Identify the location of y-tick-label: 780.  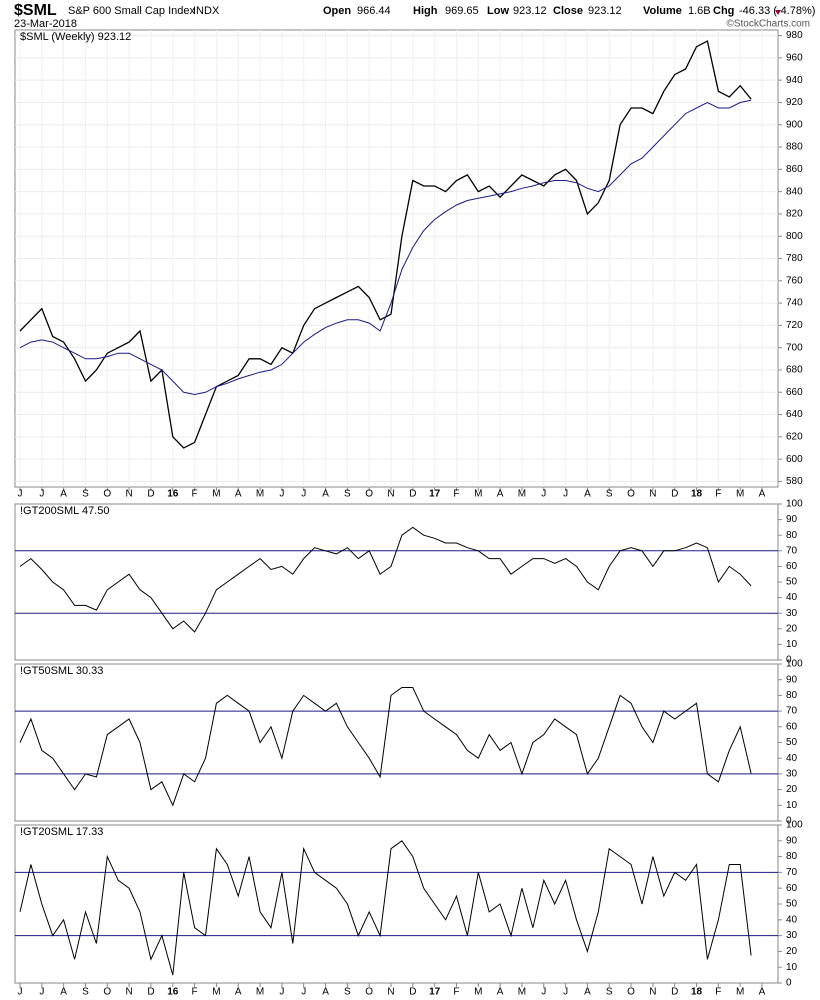
(794, 258).